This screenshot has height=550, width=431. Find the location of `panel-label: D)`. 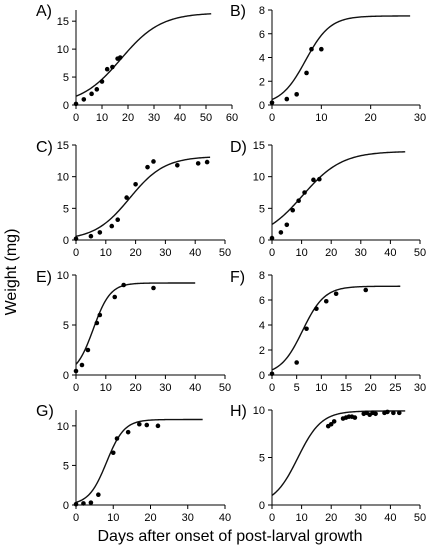

panel-label: D) is located at coordinates (238, 147).